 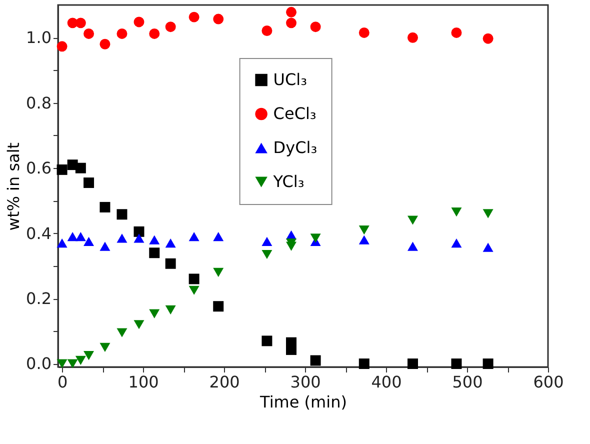 What do you see at coordinates (294, 113) in the screenshot?
I see `legend-label: CeCl₃` at bounding box center [294, 113].